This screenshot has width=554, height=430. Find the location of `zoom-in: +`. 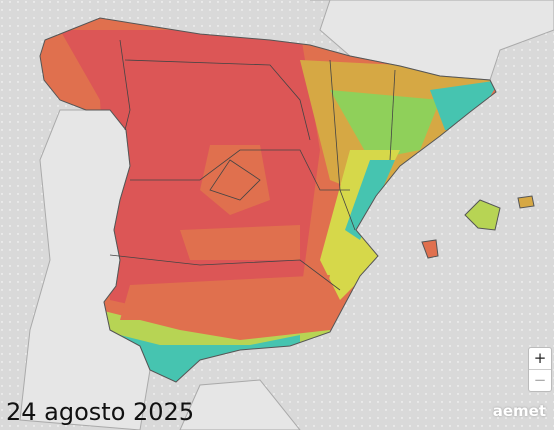

zoom-in: + is located at coordinates (540, 358).